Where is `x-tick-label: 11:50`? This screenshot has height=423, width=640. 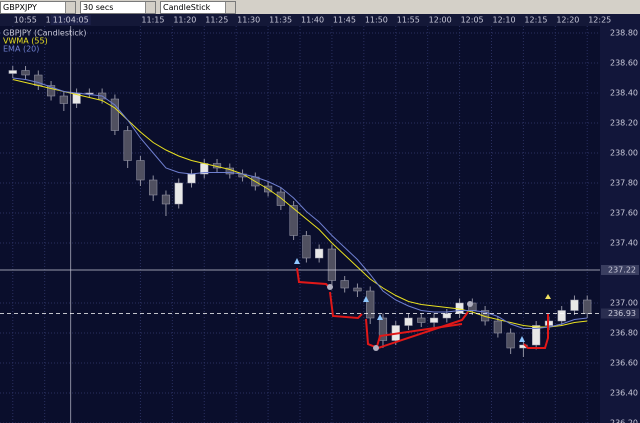 x-tick-label: 11:50 is located at coordinates (376, 20).